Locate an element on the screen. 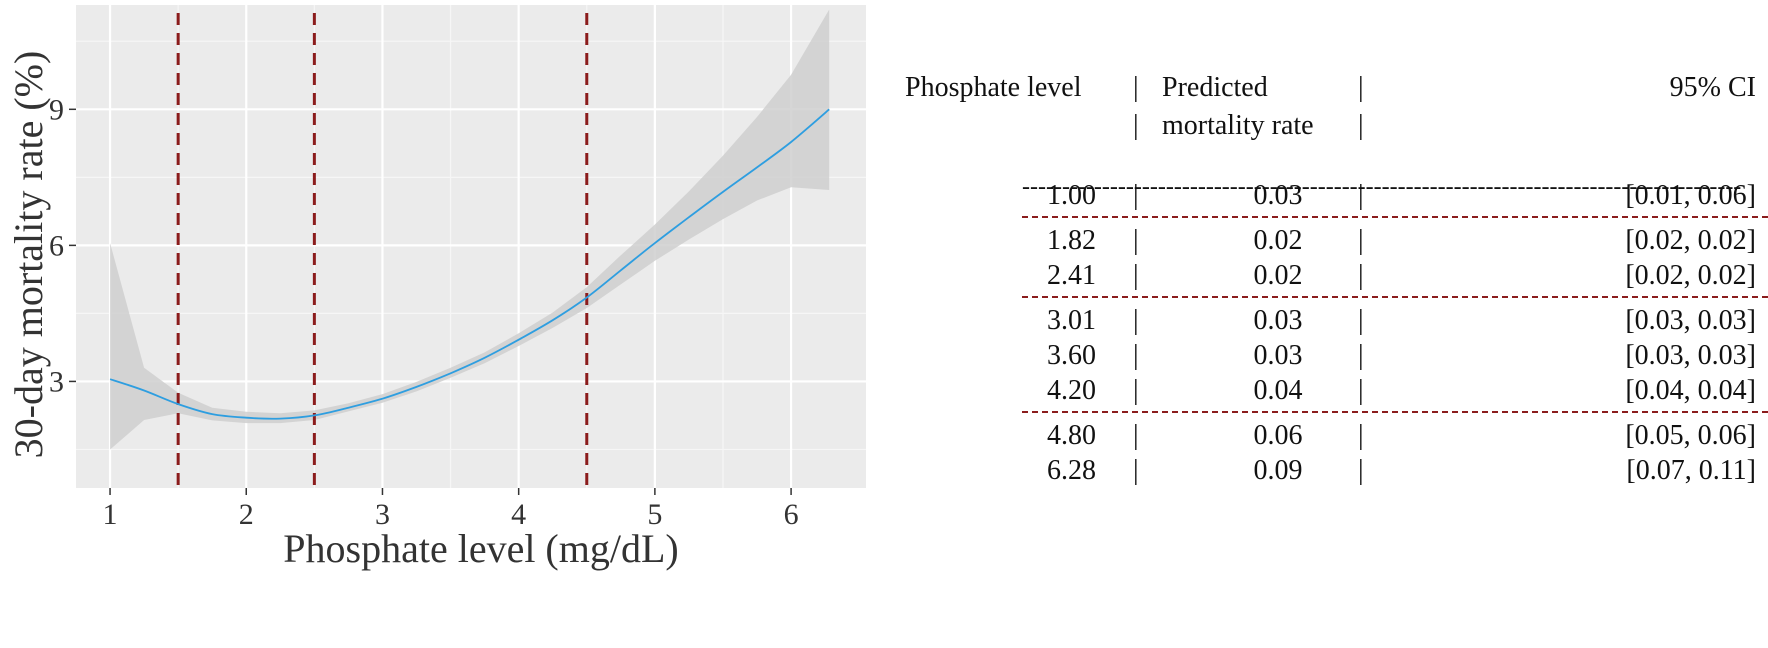 The image size is (1768, 648). cell-phosphate-level: 3.60 is located at coordinates (1071, 355).